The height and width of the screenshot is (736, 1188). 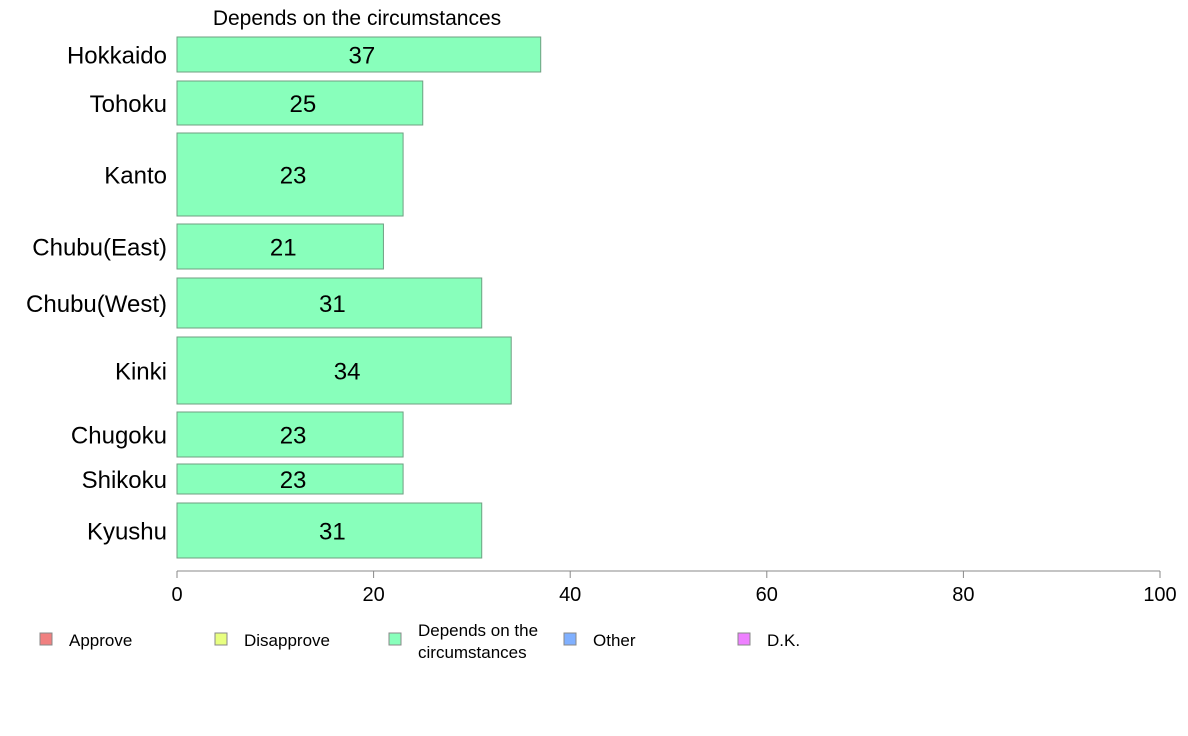 I want to click on category-label-kanto: Kanto, so click(x=135, y=176).